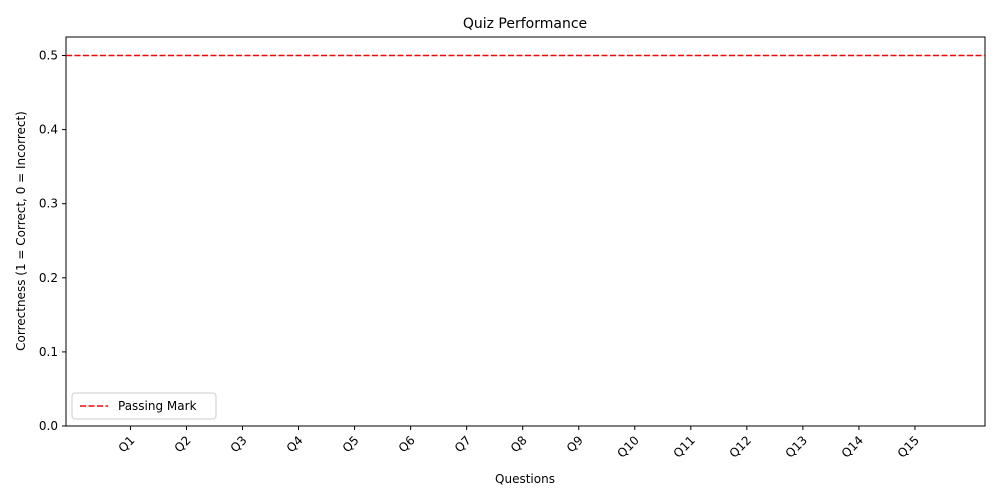 Image resolution: width=1000 pixels, height=500 pixels. I want to click on x-axis-label: Questions, so click(525, 479).